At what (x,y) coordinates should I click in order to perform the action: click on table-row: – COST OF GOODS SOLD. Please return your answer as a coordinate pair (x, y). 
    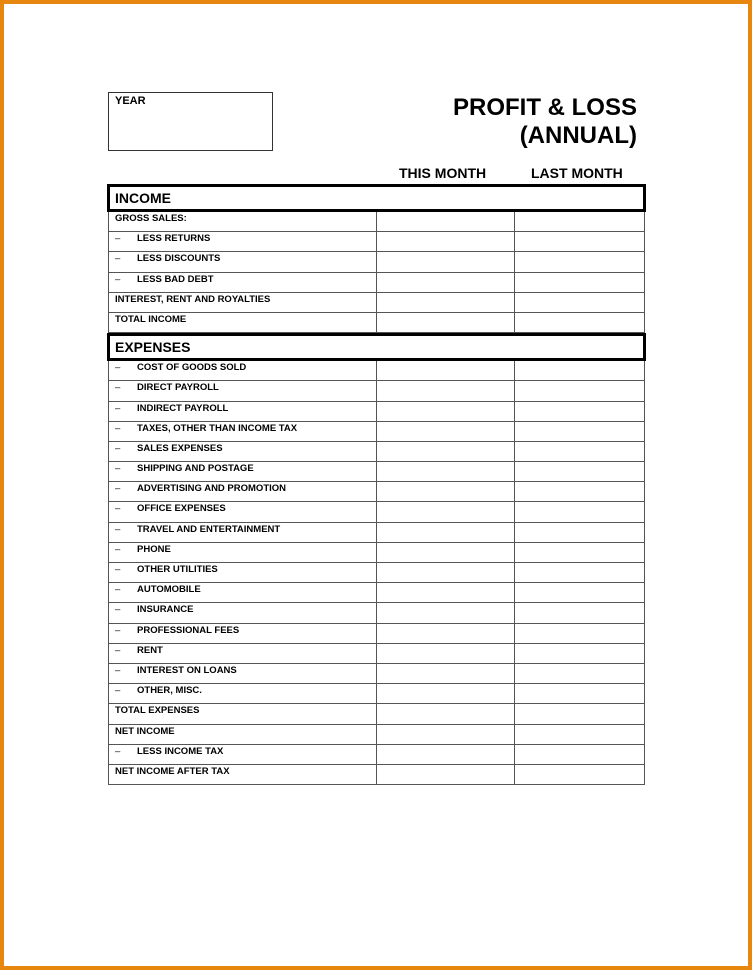
    Looking at the image, I should click on (376, 371).